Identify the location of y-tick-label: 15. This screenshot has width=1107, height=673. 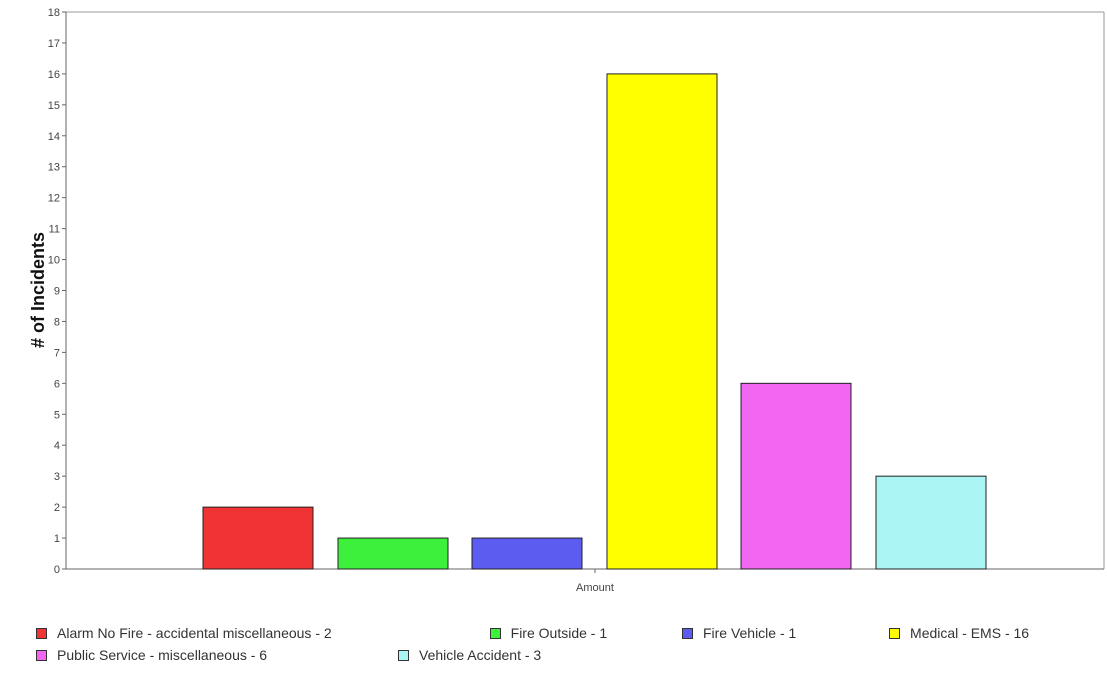
(54, 106).